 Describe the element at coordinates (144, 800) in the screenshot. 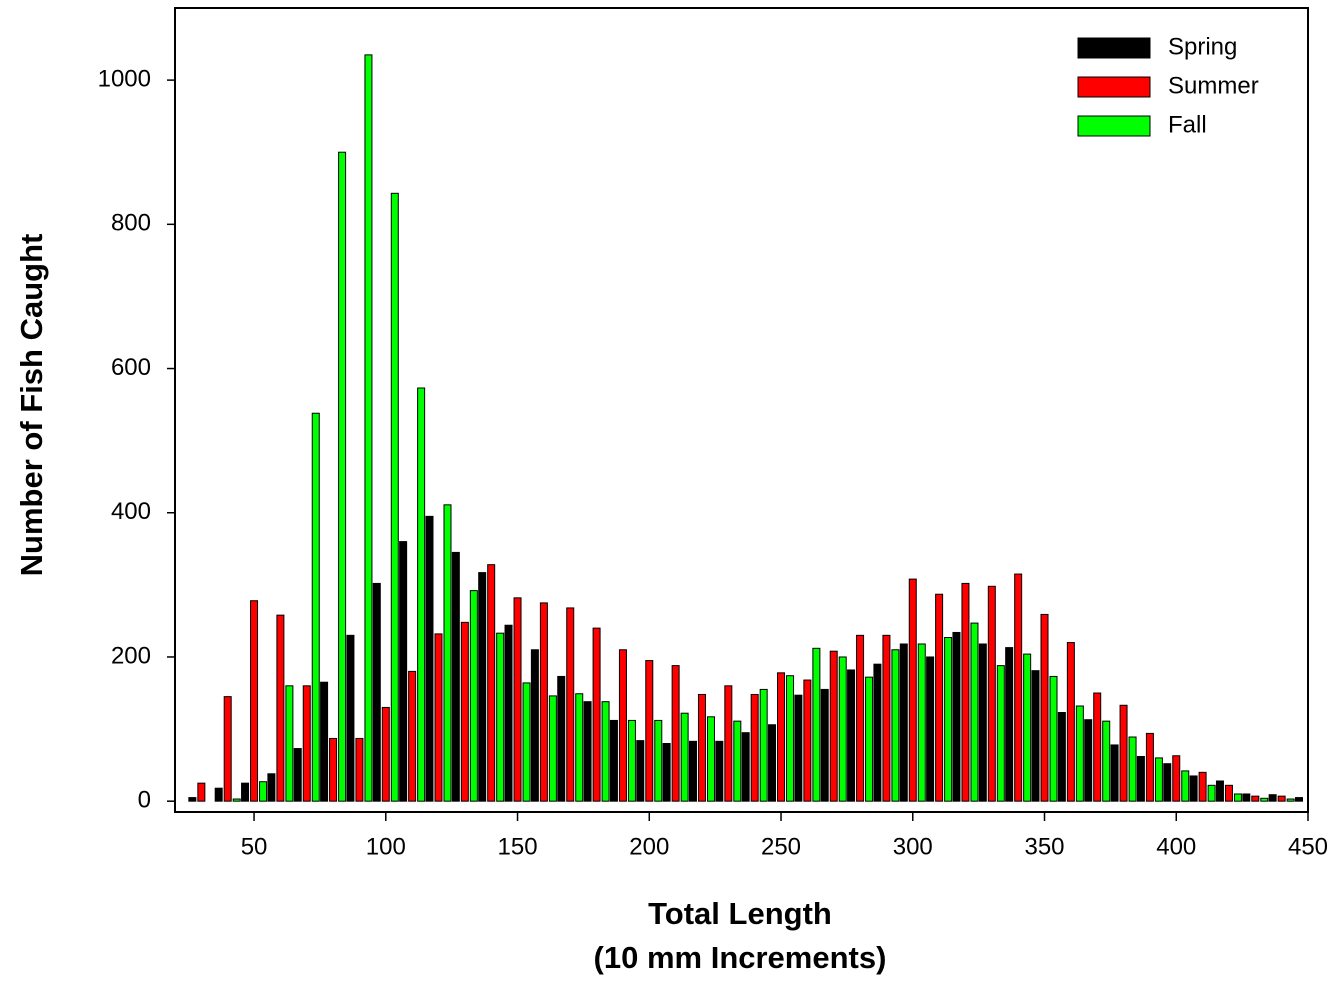

I see `y-tick-label: 0` at that location.